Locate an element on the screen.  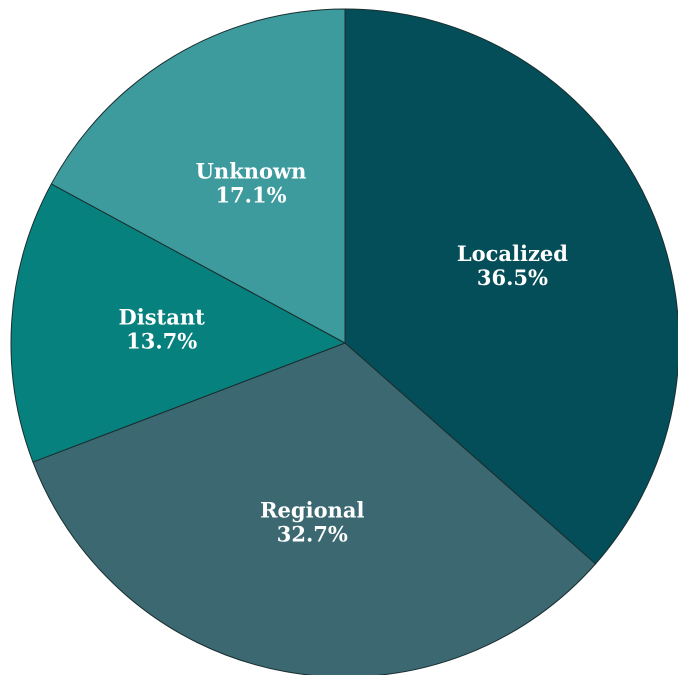
slice-value-label: 36.5% is located at coordinates (512, 277).